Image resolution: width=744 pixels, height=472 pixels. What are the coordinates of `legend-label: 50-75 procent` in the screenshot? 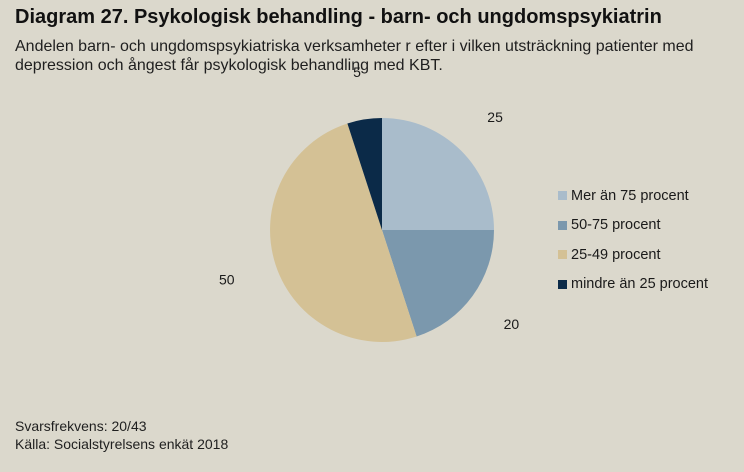 It's located at (616, 225).